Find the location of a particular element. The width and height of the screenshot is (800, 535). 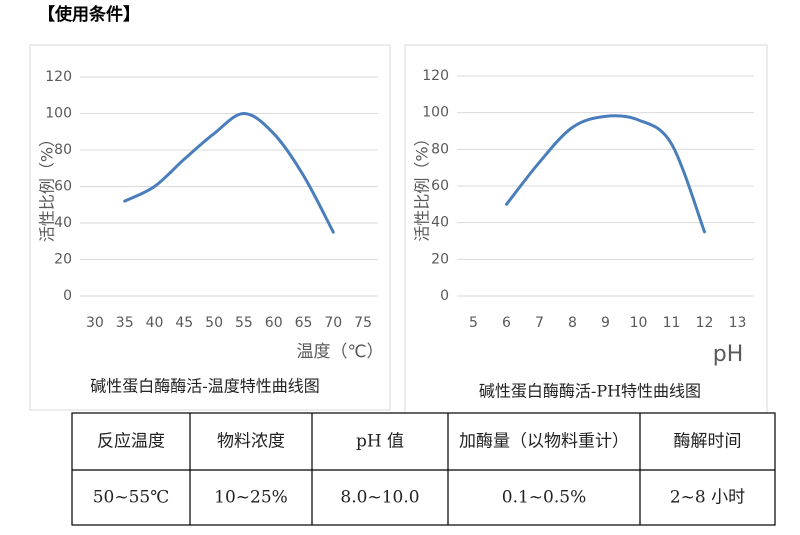

x-tick-label: 7 is located at coordinates (539, 323).